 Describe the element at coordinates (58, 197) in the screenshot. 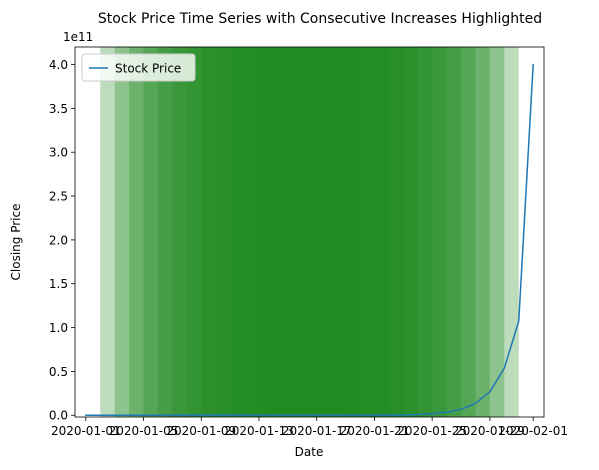

I see `y-tick-label: 2.5` at that location.